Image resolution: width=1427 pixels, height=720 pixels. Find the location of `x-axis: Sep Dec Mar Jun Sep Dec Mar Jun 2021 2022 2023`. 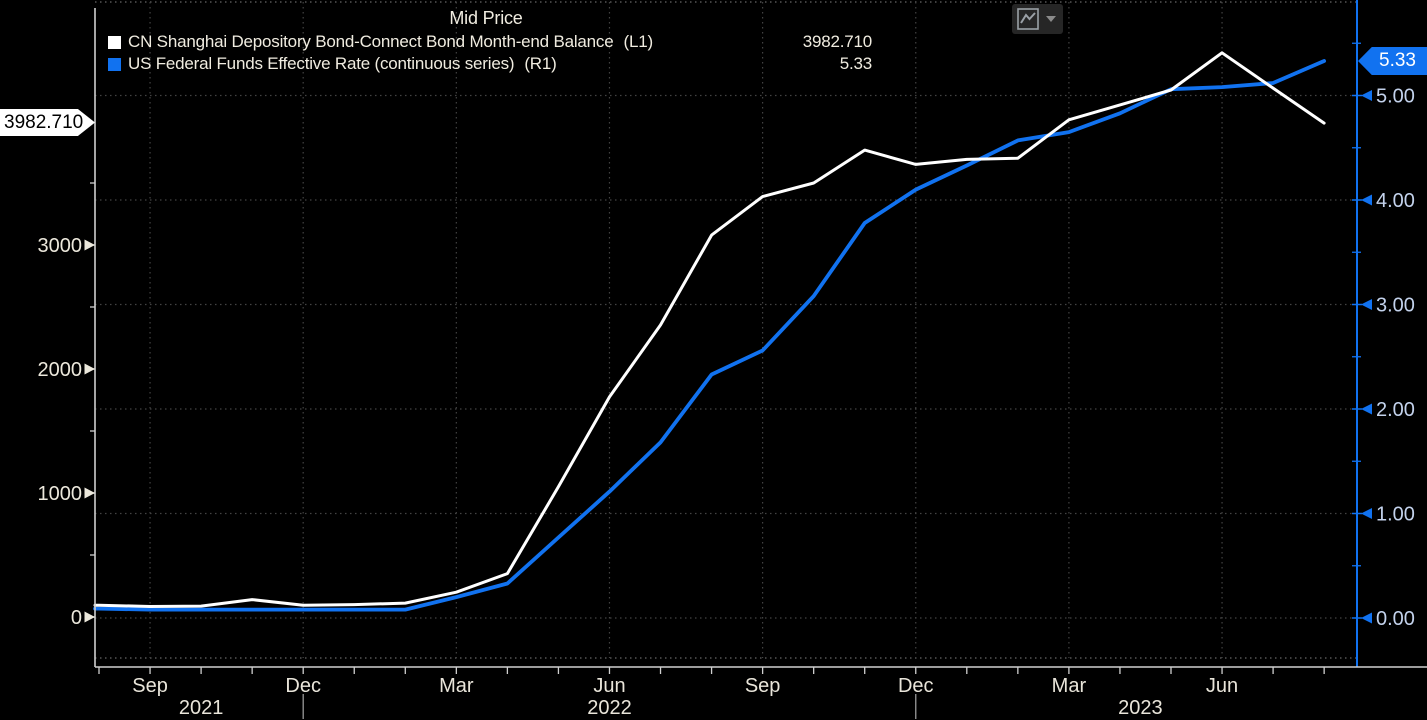

x-axis: Sep Dec Mar Jun Sep Dec Mar Jun 2021 2022 2023 is located at coordinates (761, 692).